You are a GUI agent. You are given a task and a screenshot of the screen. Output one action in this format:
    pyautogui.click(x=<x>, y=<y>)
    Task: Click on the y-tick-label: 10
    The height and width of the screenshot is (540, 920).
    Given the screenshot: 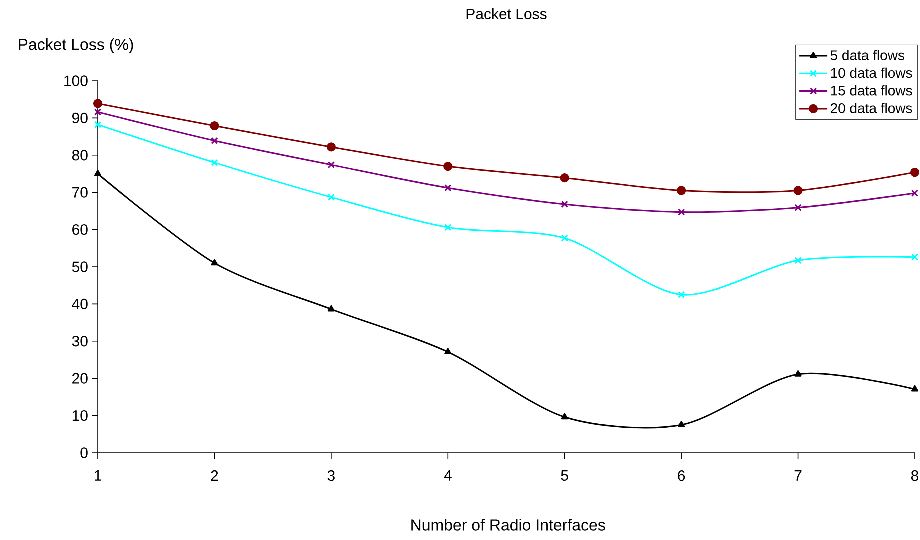 What is the action you would take?
    pyautogui.click(x=80, y=416)
    